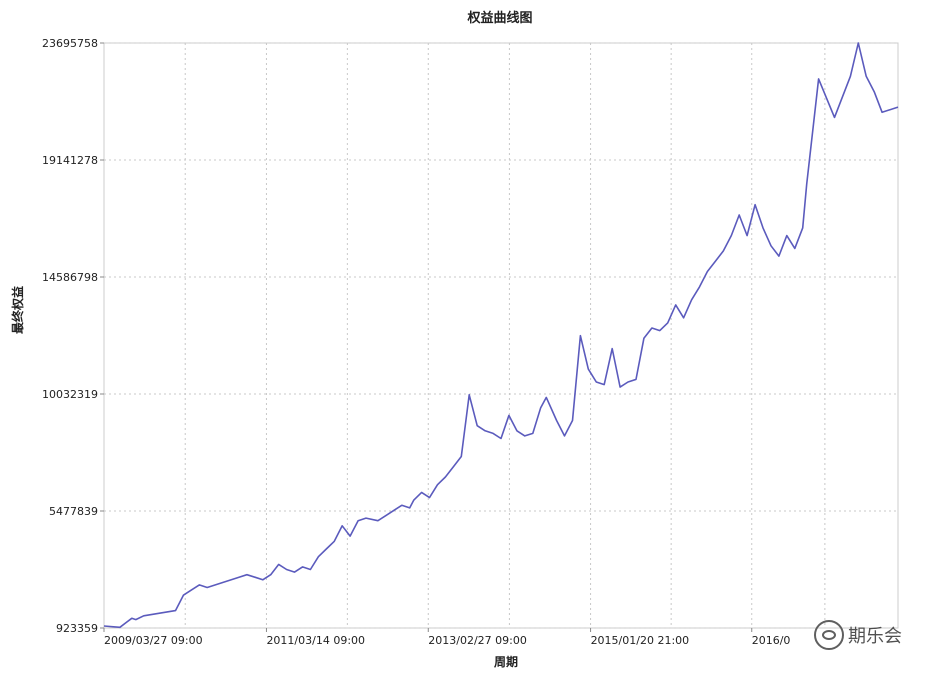 This screenshot has height=680, width=932. What do you see at coordinates (17, 310) in the screenshot?
I see `y-axis-label: 最终权益` at bounding box center [17, 310].